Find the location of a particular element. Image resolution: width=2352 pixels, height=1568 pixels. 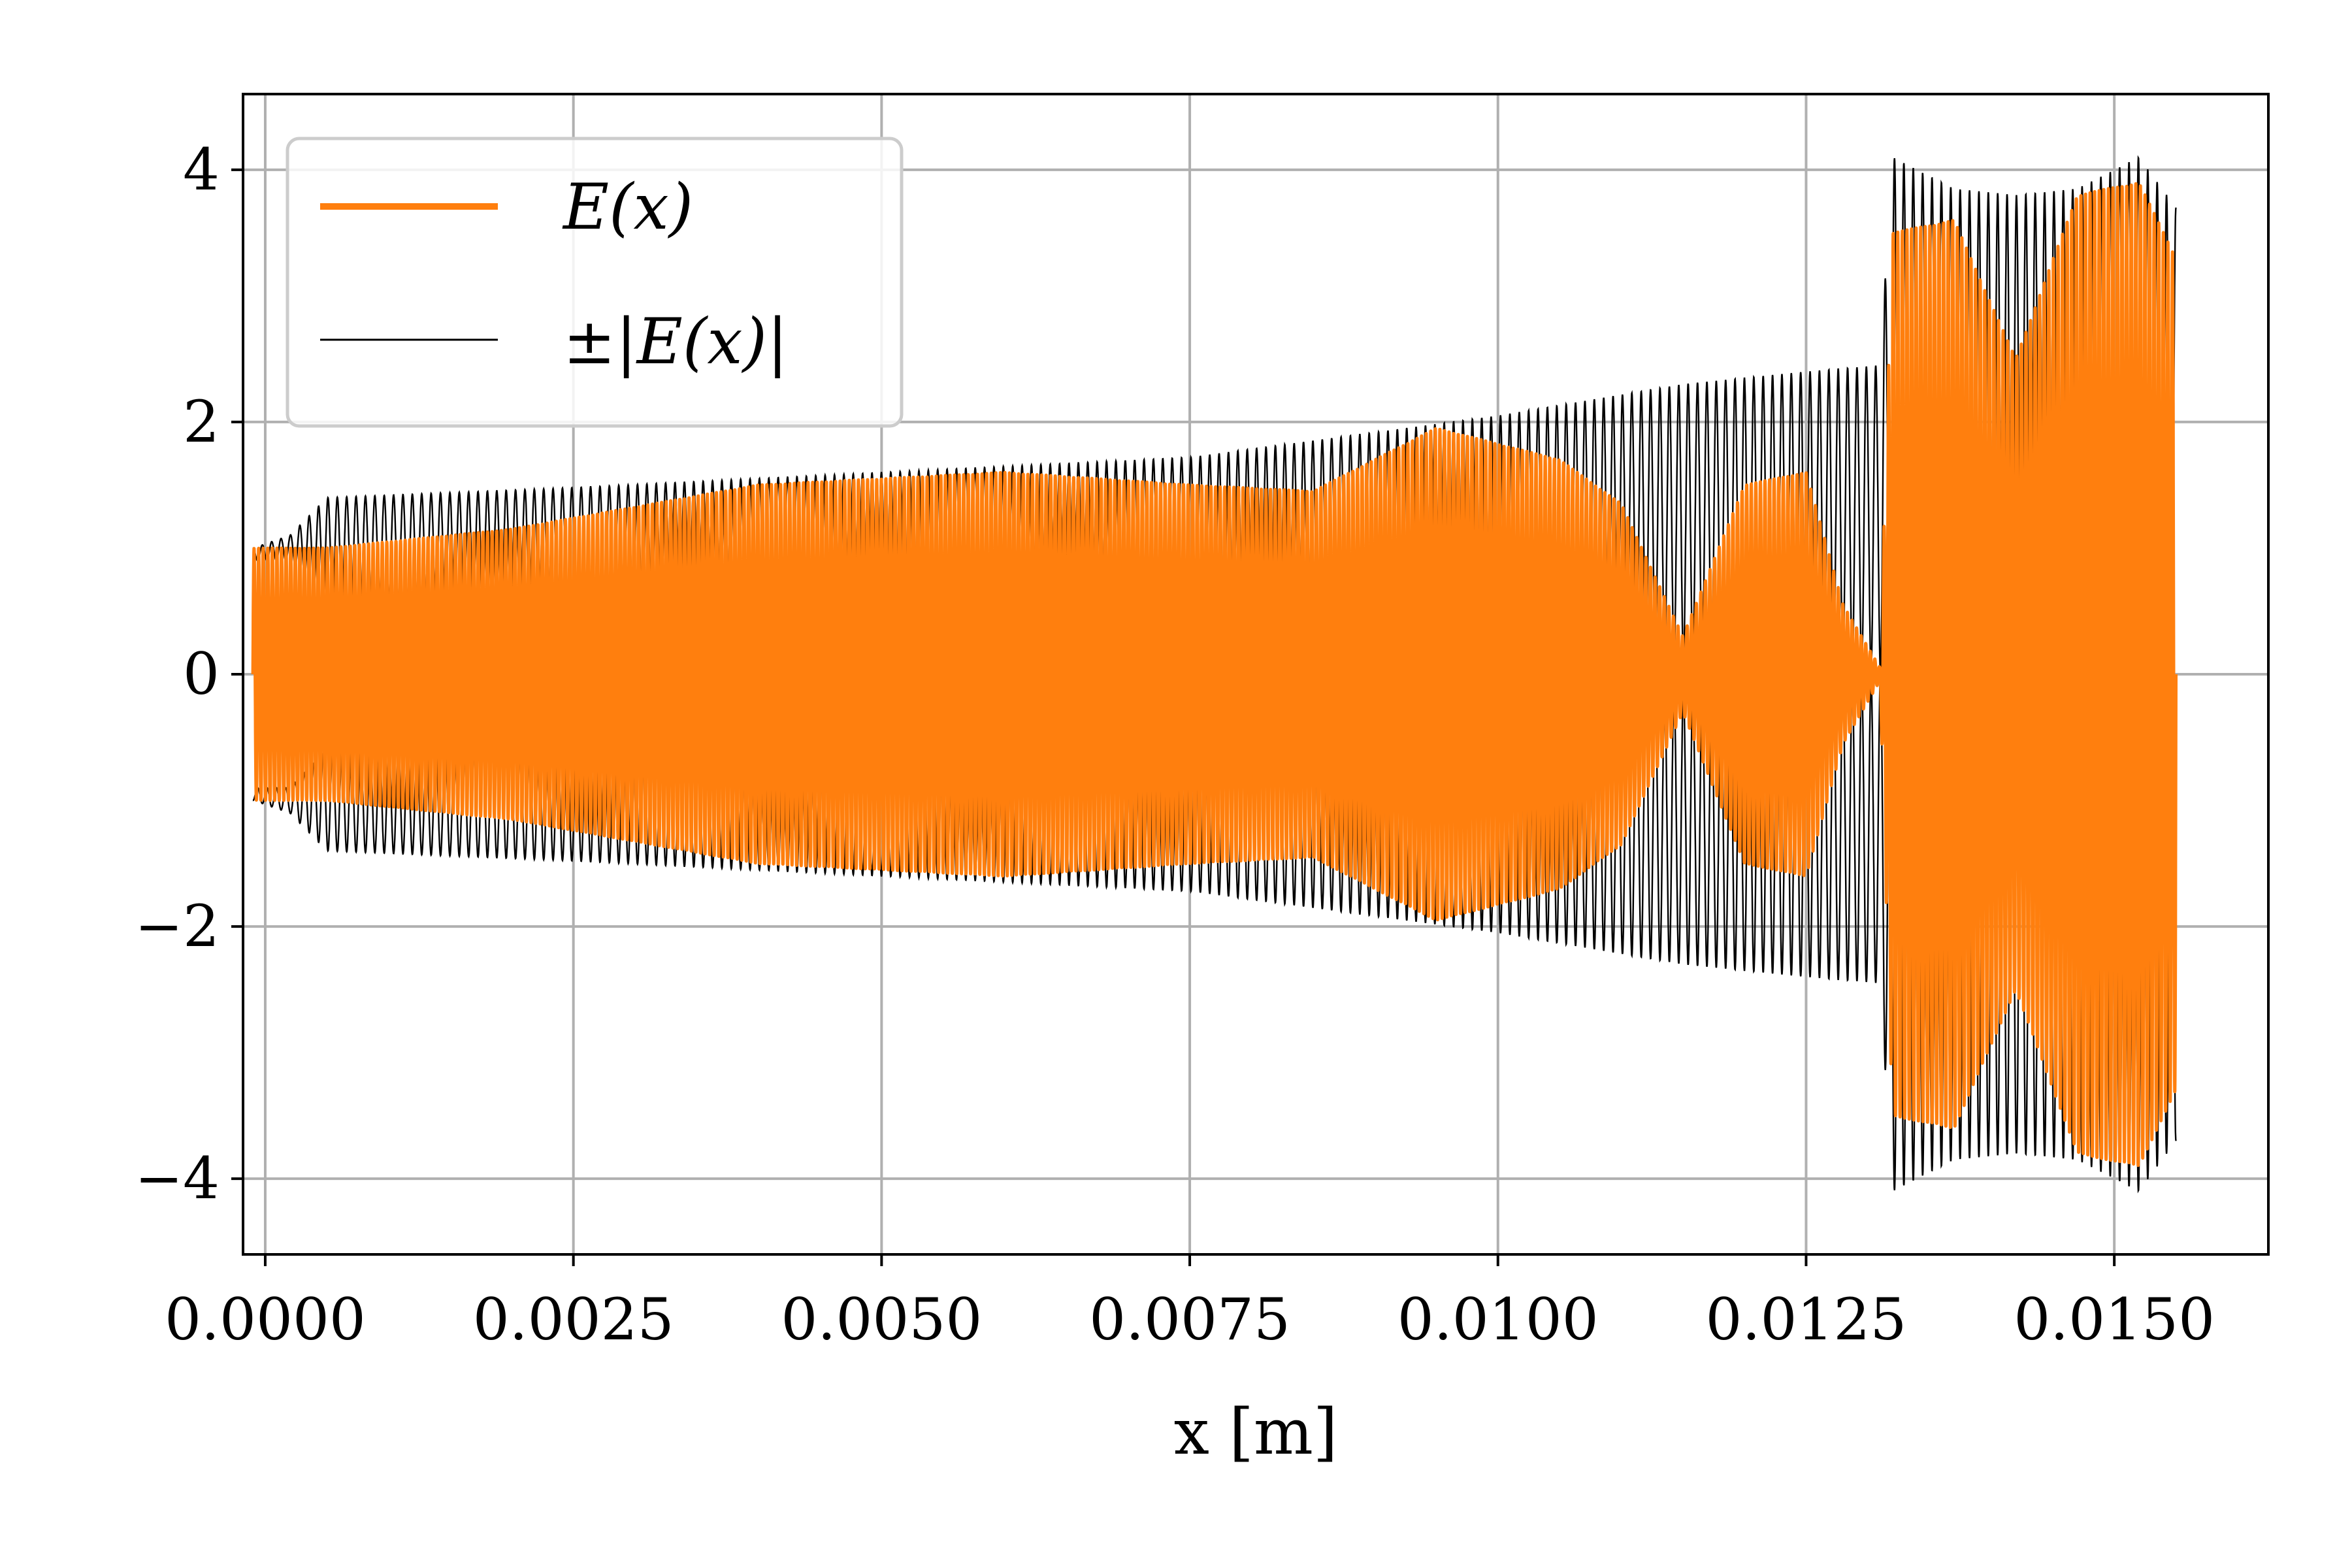

x-tick-label: 0.0150 is located at coordinates (2114, 1319).